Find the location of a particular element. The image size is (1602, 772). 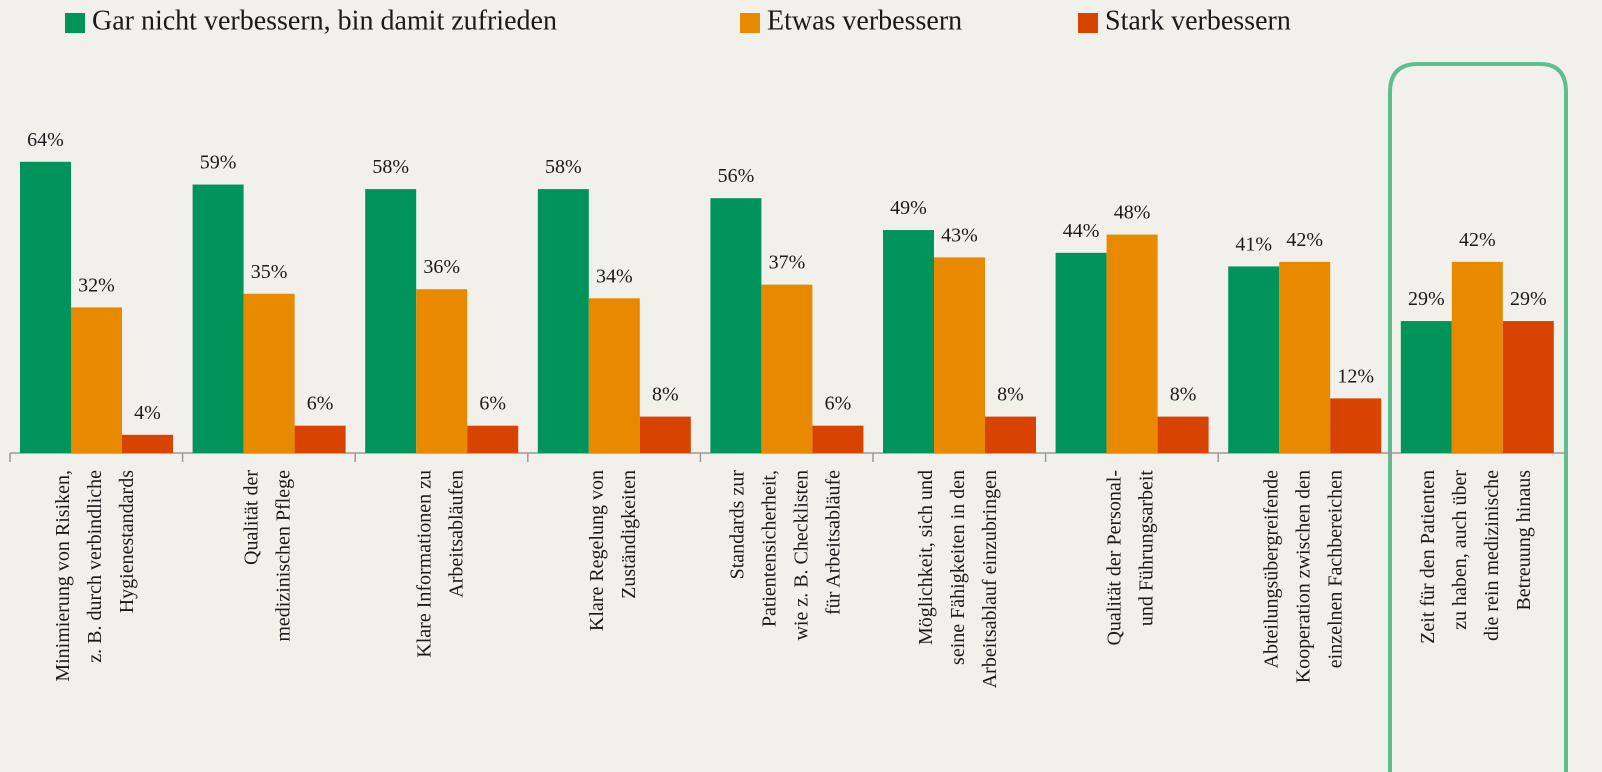

legend-label: Stark verbessern is located at coordinates (1198, 20).